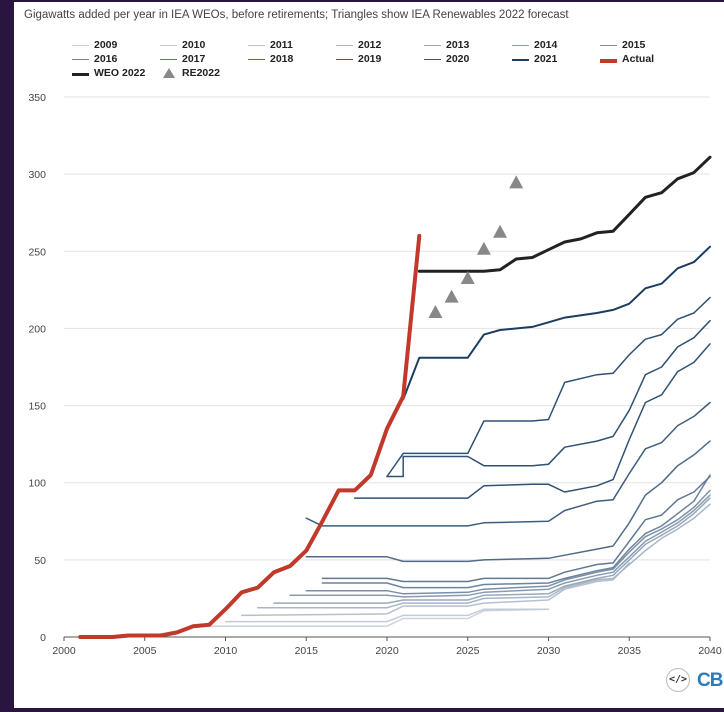 This screenshot has width=724, height=712. Describe the element at coordinates (564, 214) in the screenshot. I see `series-line-weo-2022` at that location.